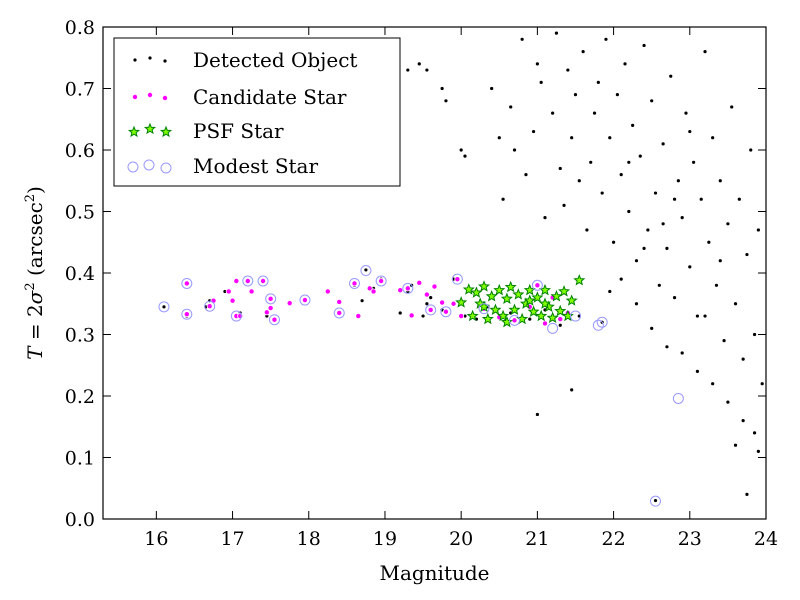 Image resolution: width=800 pixels, height=600 pixels. What do you see at coordinates (156, 539) in the screenshot?
I see `x-tick-label: 16` at bounding box center [156, 539].